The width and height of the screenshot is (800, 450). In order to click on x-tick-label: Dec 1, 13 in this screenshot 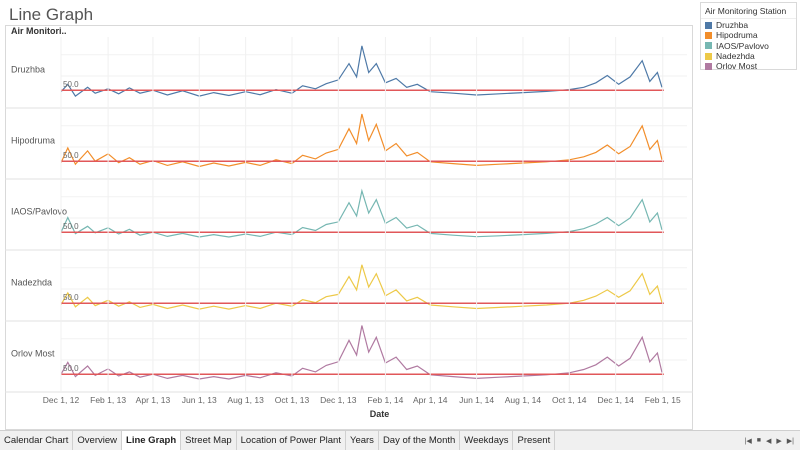, I will do `click(338, 400)`.